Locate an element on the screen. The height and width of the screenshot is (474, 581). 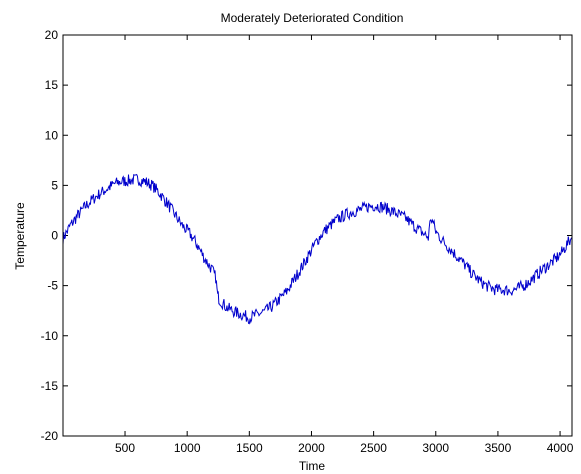
y-tick-label: 0 is located at coordinates (54, 236).